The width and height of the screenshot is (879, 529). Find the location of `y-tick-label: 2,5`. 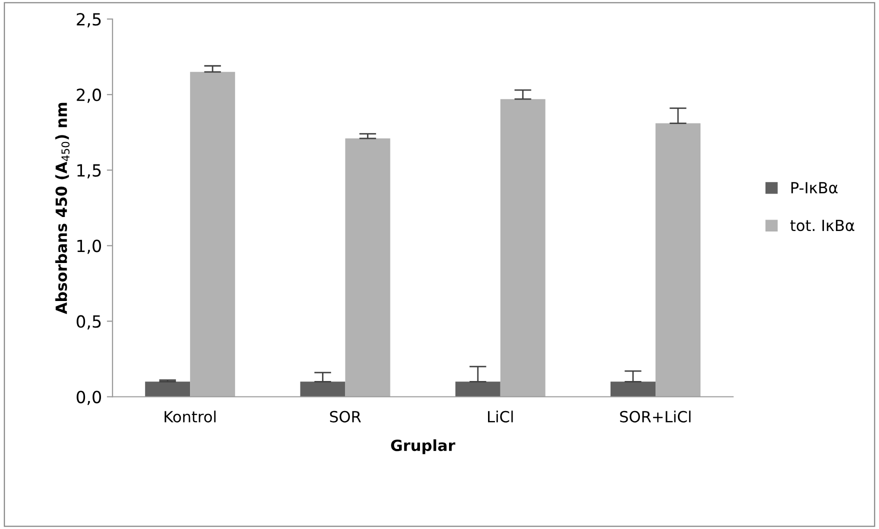

y-tick-label: 2,5 is located at coordinates (88, 20).